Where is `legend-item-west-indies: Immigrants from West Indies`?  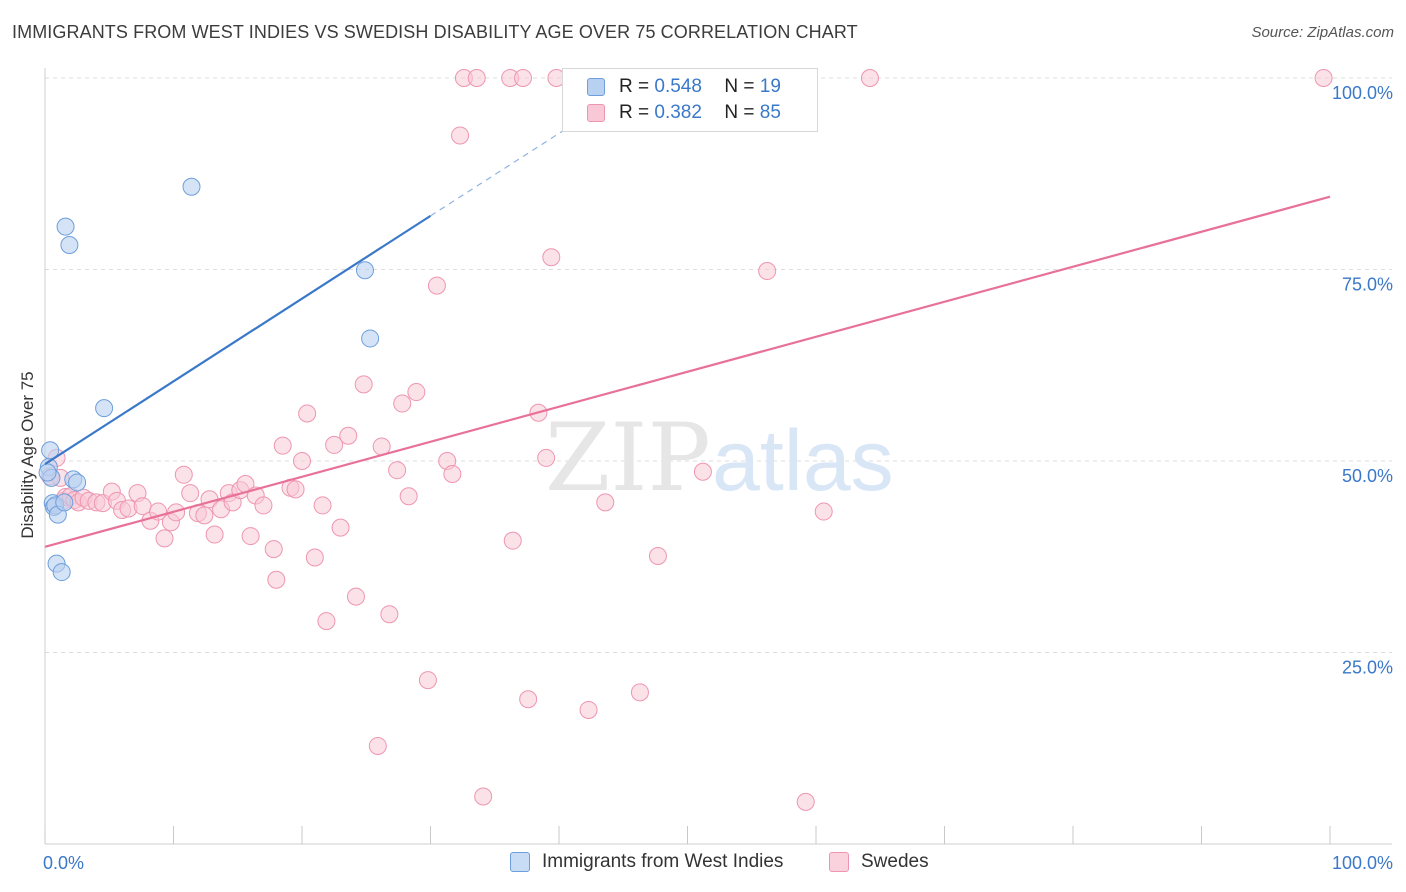 legend-item-west-indies: Immigrants from West Indies is located at coordinates (646, 862).